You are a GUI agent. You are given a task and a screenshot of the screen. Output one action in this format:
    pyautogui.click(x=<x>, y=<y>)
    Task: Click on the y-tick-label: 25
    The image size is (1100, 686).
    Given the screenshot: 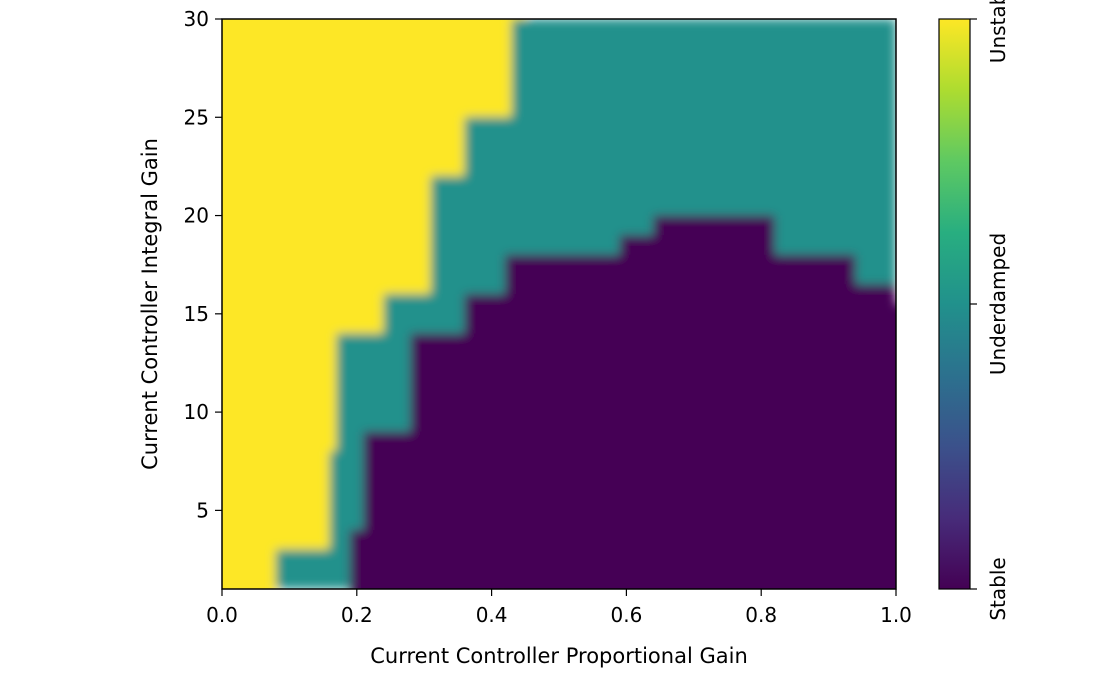 What is the action you would take?
    pyautogui.click(x=196, y=117)
    